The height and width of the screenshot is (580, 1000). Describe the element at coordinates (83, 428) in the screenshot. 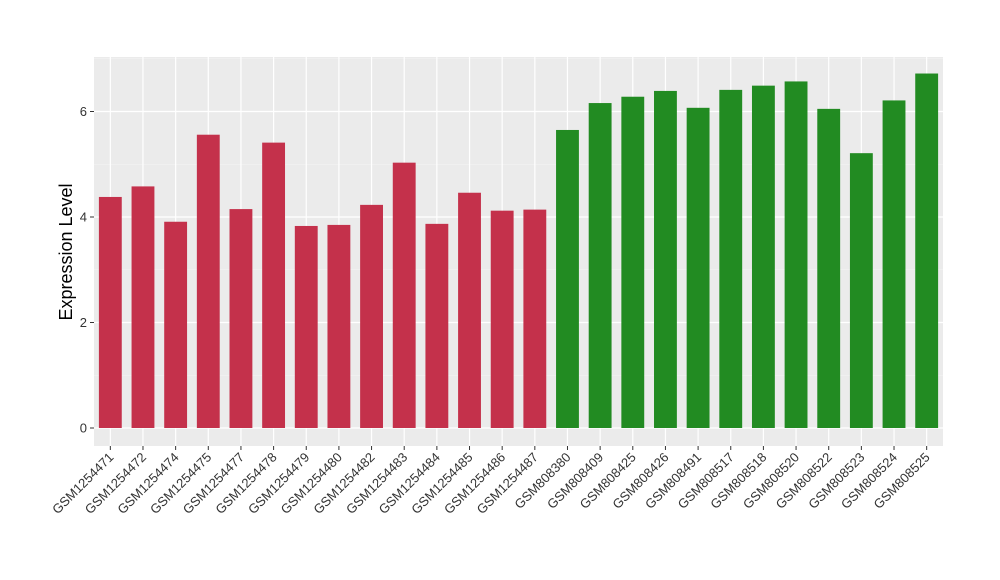

I see `y-tick-label: 0` at that location.